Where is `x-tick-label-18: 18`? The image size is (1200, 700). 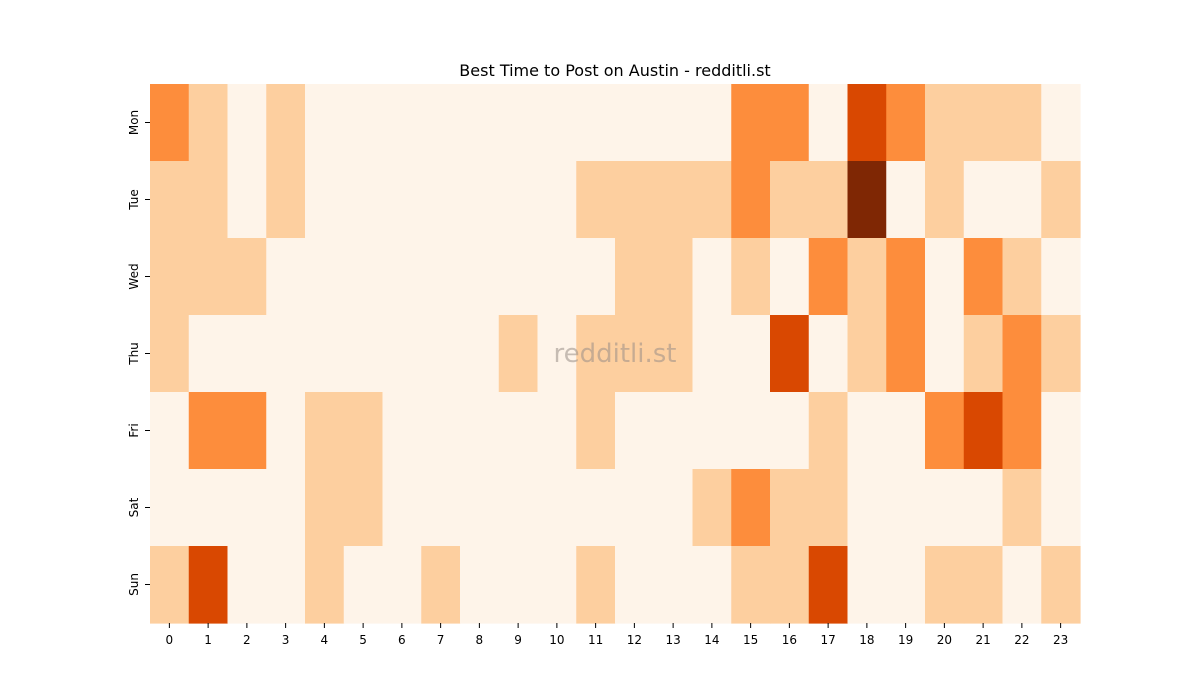
x-tick-label-18: 18 is located at coordinates (866, 640).